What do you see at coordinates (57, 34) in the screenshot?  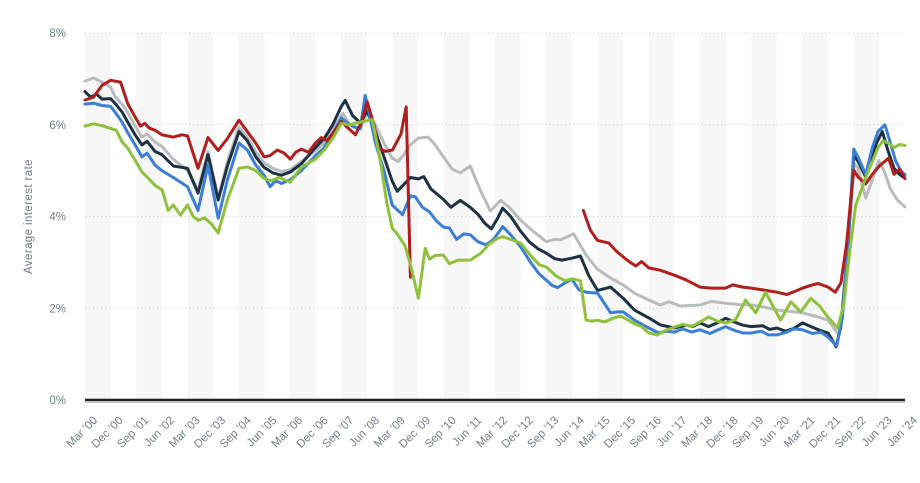 I see `y-tick-label: 8%` at bounding box center [57, 34].